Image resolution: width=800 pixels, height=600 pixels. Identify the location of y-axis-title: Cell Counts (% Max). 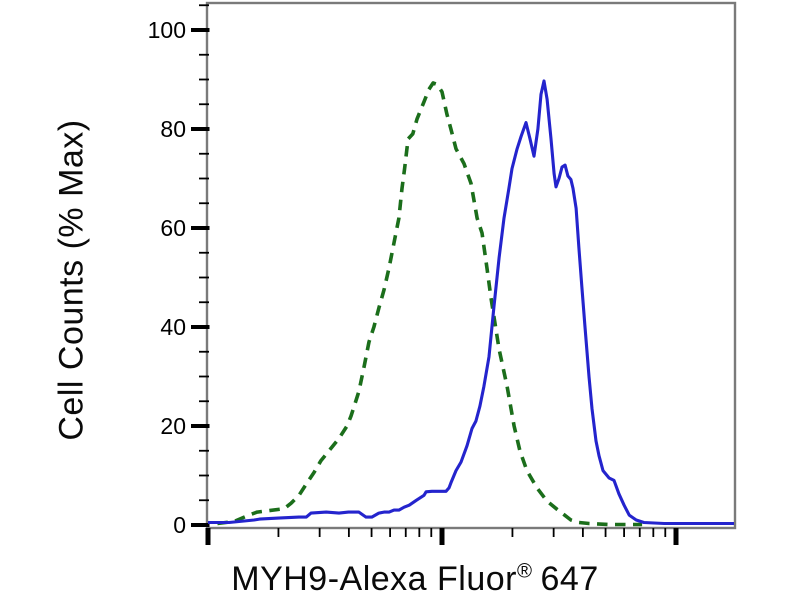
(72, 279).